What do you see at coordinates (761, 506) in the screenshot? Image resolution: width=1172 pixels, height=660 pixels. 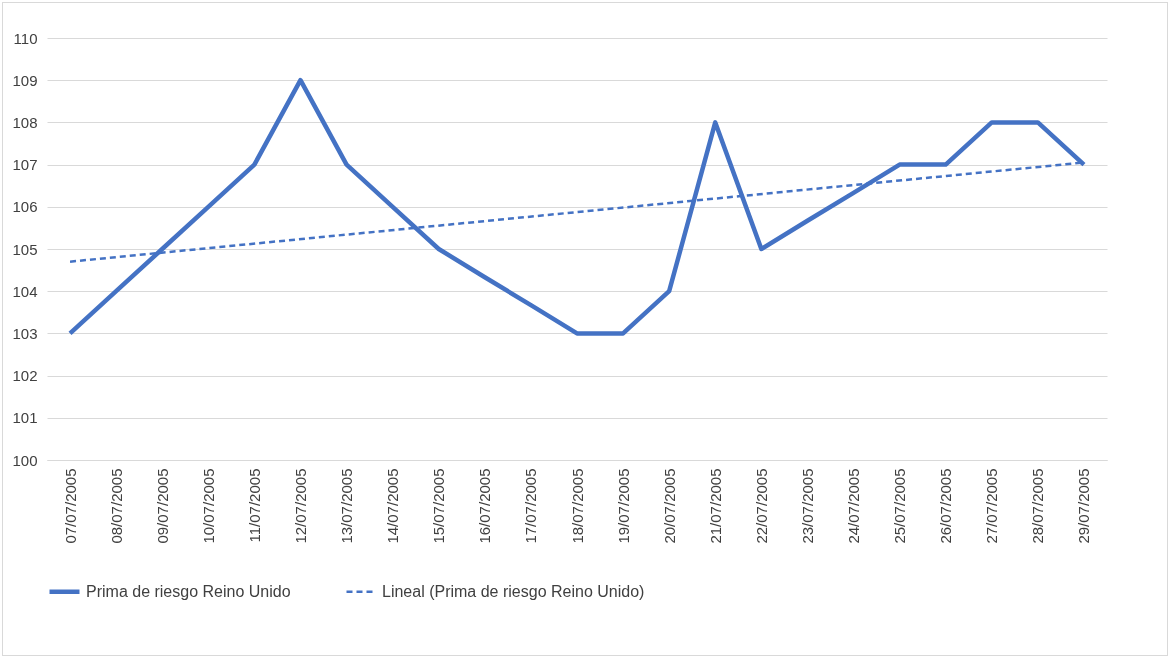 I see `x-tick-label: 22/07/2005` at bounding box center [761, 506].